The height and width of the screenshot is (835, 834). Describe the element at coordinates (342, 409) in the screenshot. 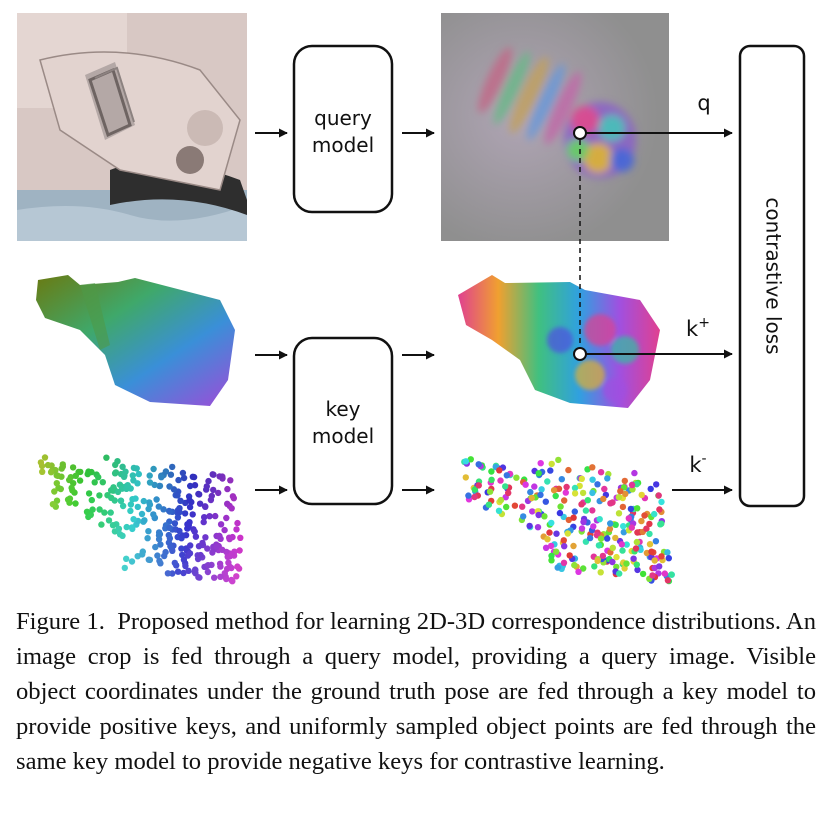

I see `key-model-label-line1: key` at that location.